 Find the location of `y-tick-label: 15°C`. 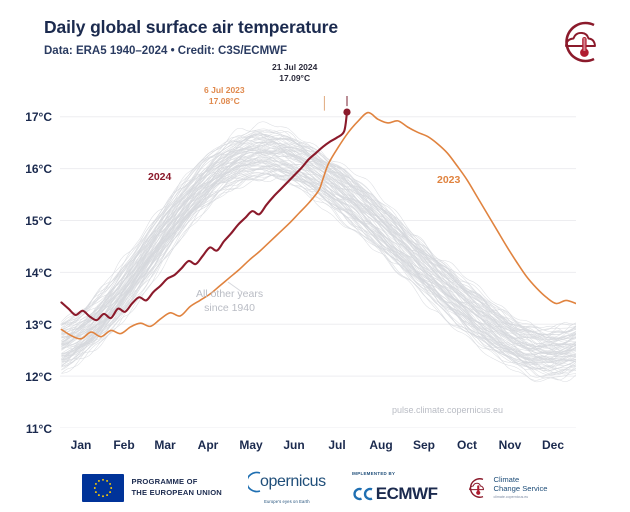

y-tick-label: 15°C is located at coordinates (38, 221).